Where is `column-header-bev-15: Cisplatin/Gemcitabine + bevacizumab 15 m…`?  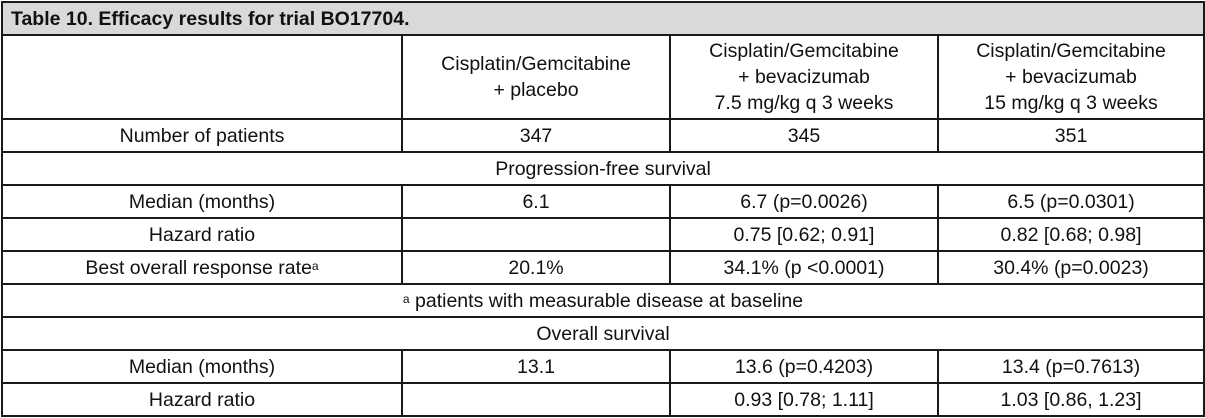
column-header-bev-15: Cisplatin/Gemcitabine + bevacizumab 15 m… is located at coordinates (1070, 77).